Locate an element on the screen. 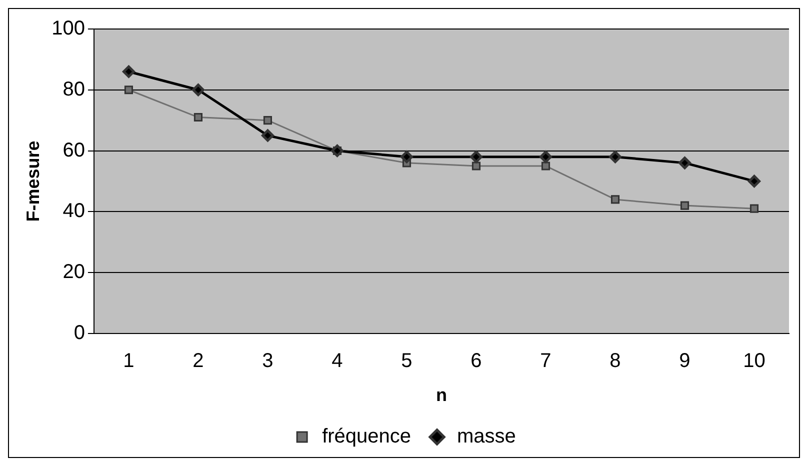  x-tick-label: 10 is located at coordinates (754, 361).